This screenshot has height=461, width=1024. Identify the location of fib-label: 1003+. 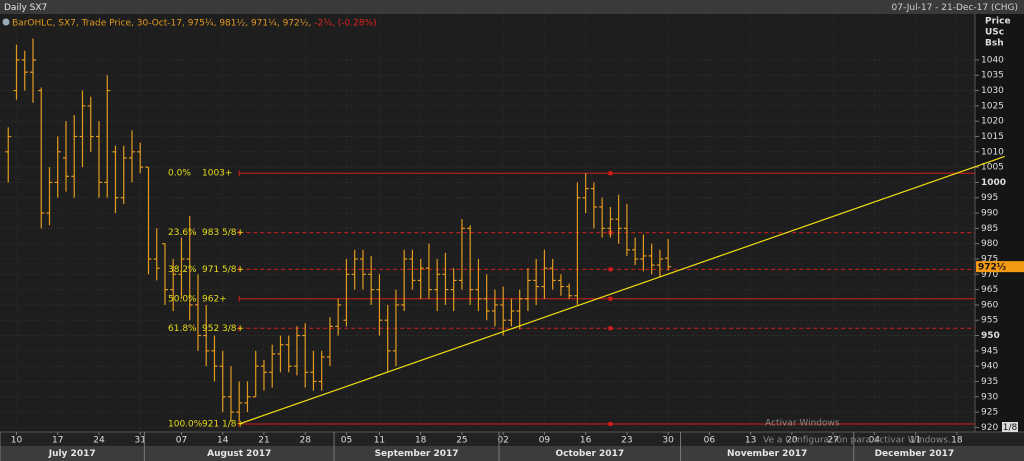
(217, 174).